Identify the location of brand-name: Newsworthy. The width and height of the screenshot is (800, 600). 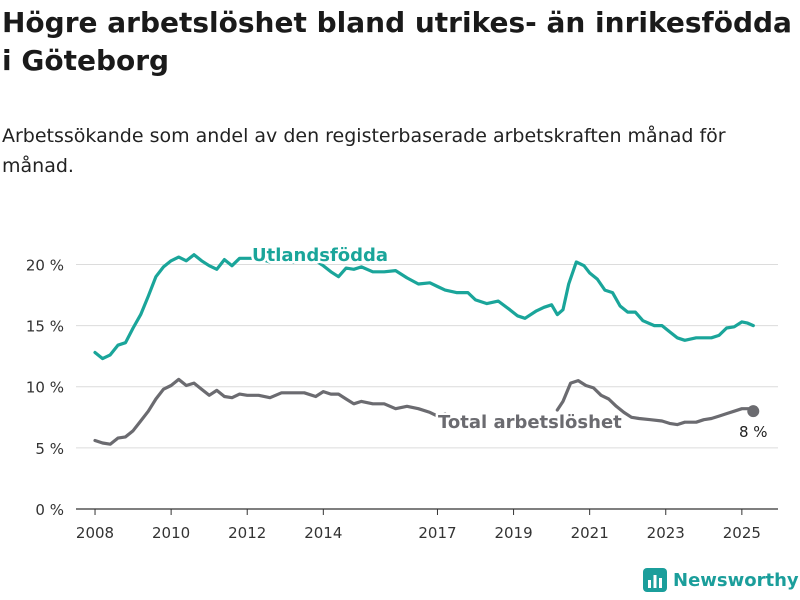
(736, 580).